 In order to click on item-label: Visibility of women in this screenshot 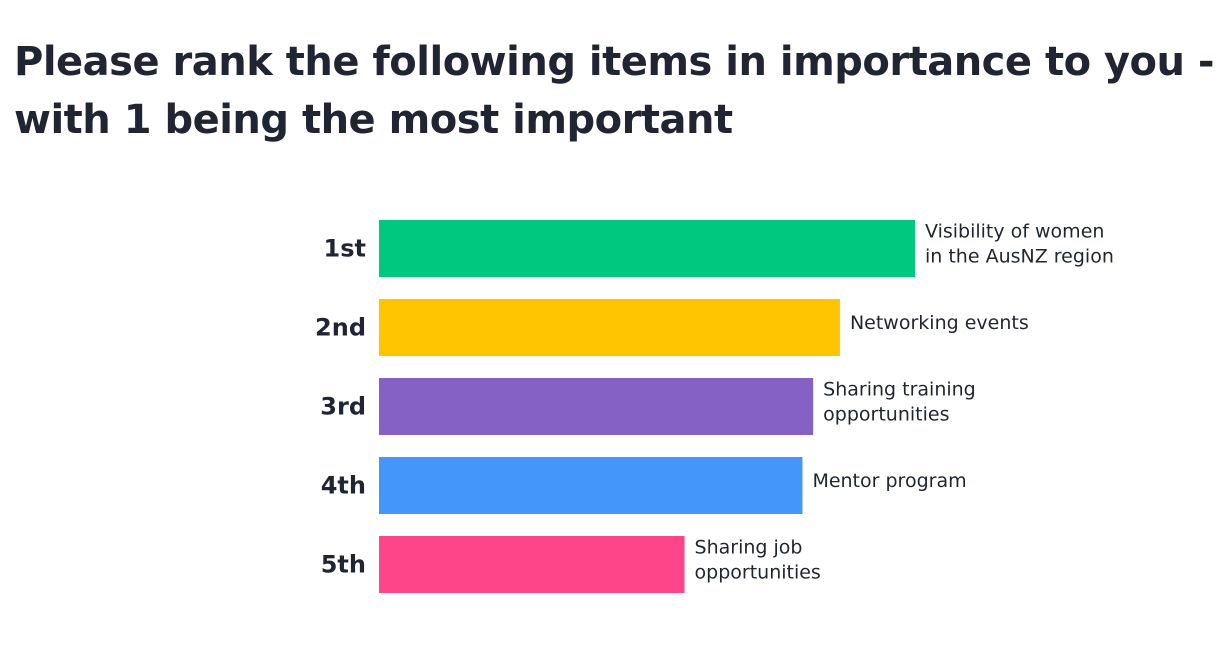, I will do `click(1014, 232)`.